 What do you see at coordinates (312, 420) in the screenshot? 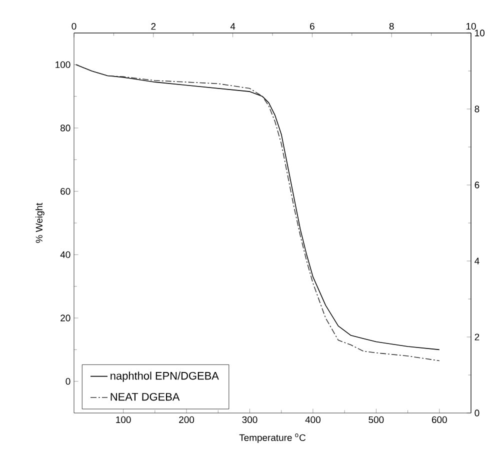
I see `x-tick-label: 400` at bounding box center [312, 420].